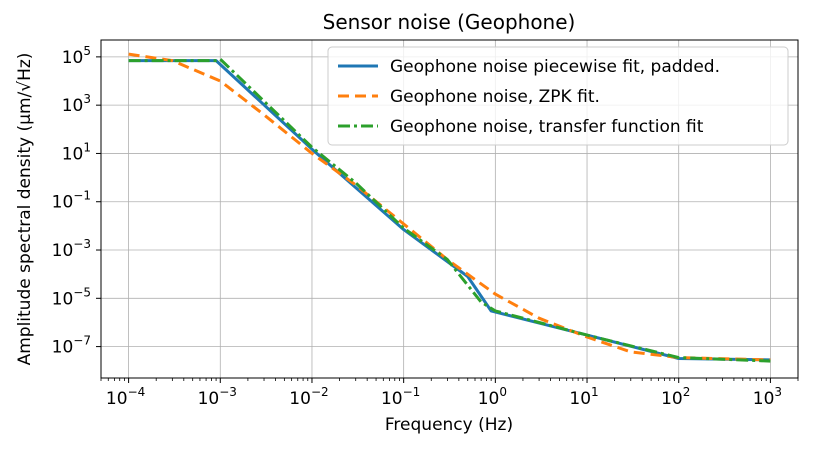  I want to click on y-tick-label: 10¹, so click(76, 152).